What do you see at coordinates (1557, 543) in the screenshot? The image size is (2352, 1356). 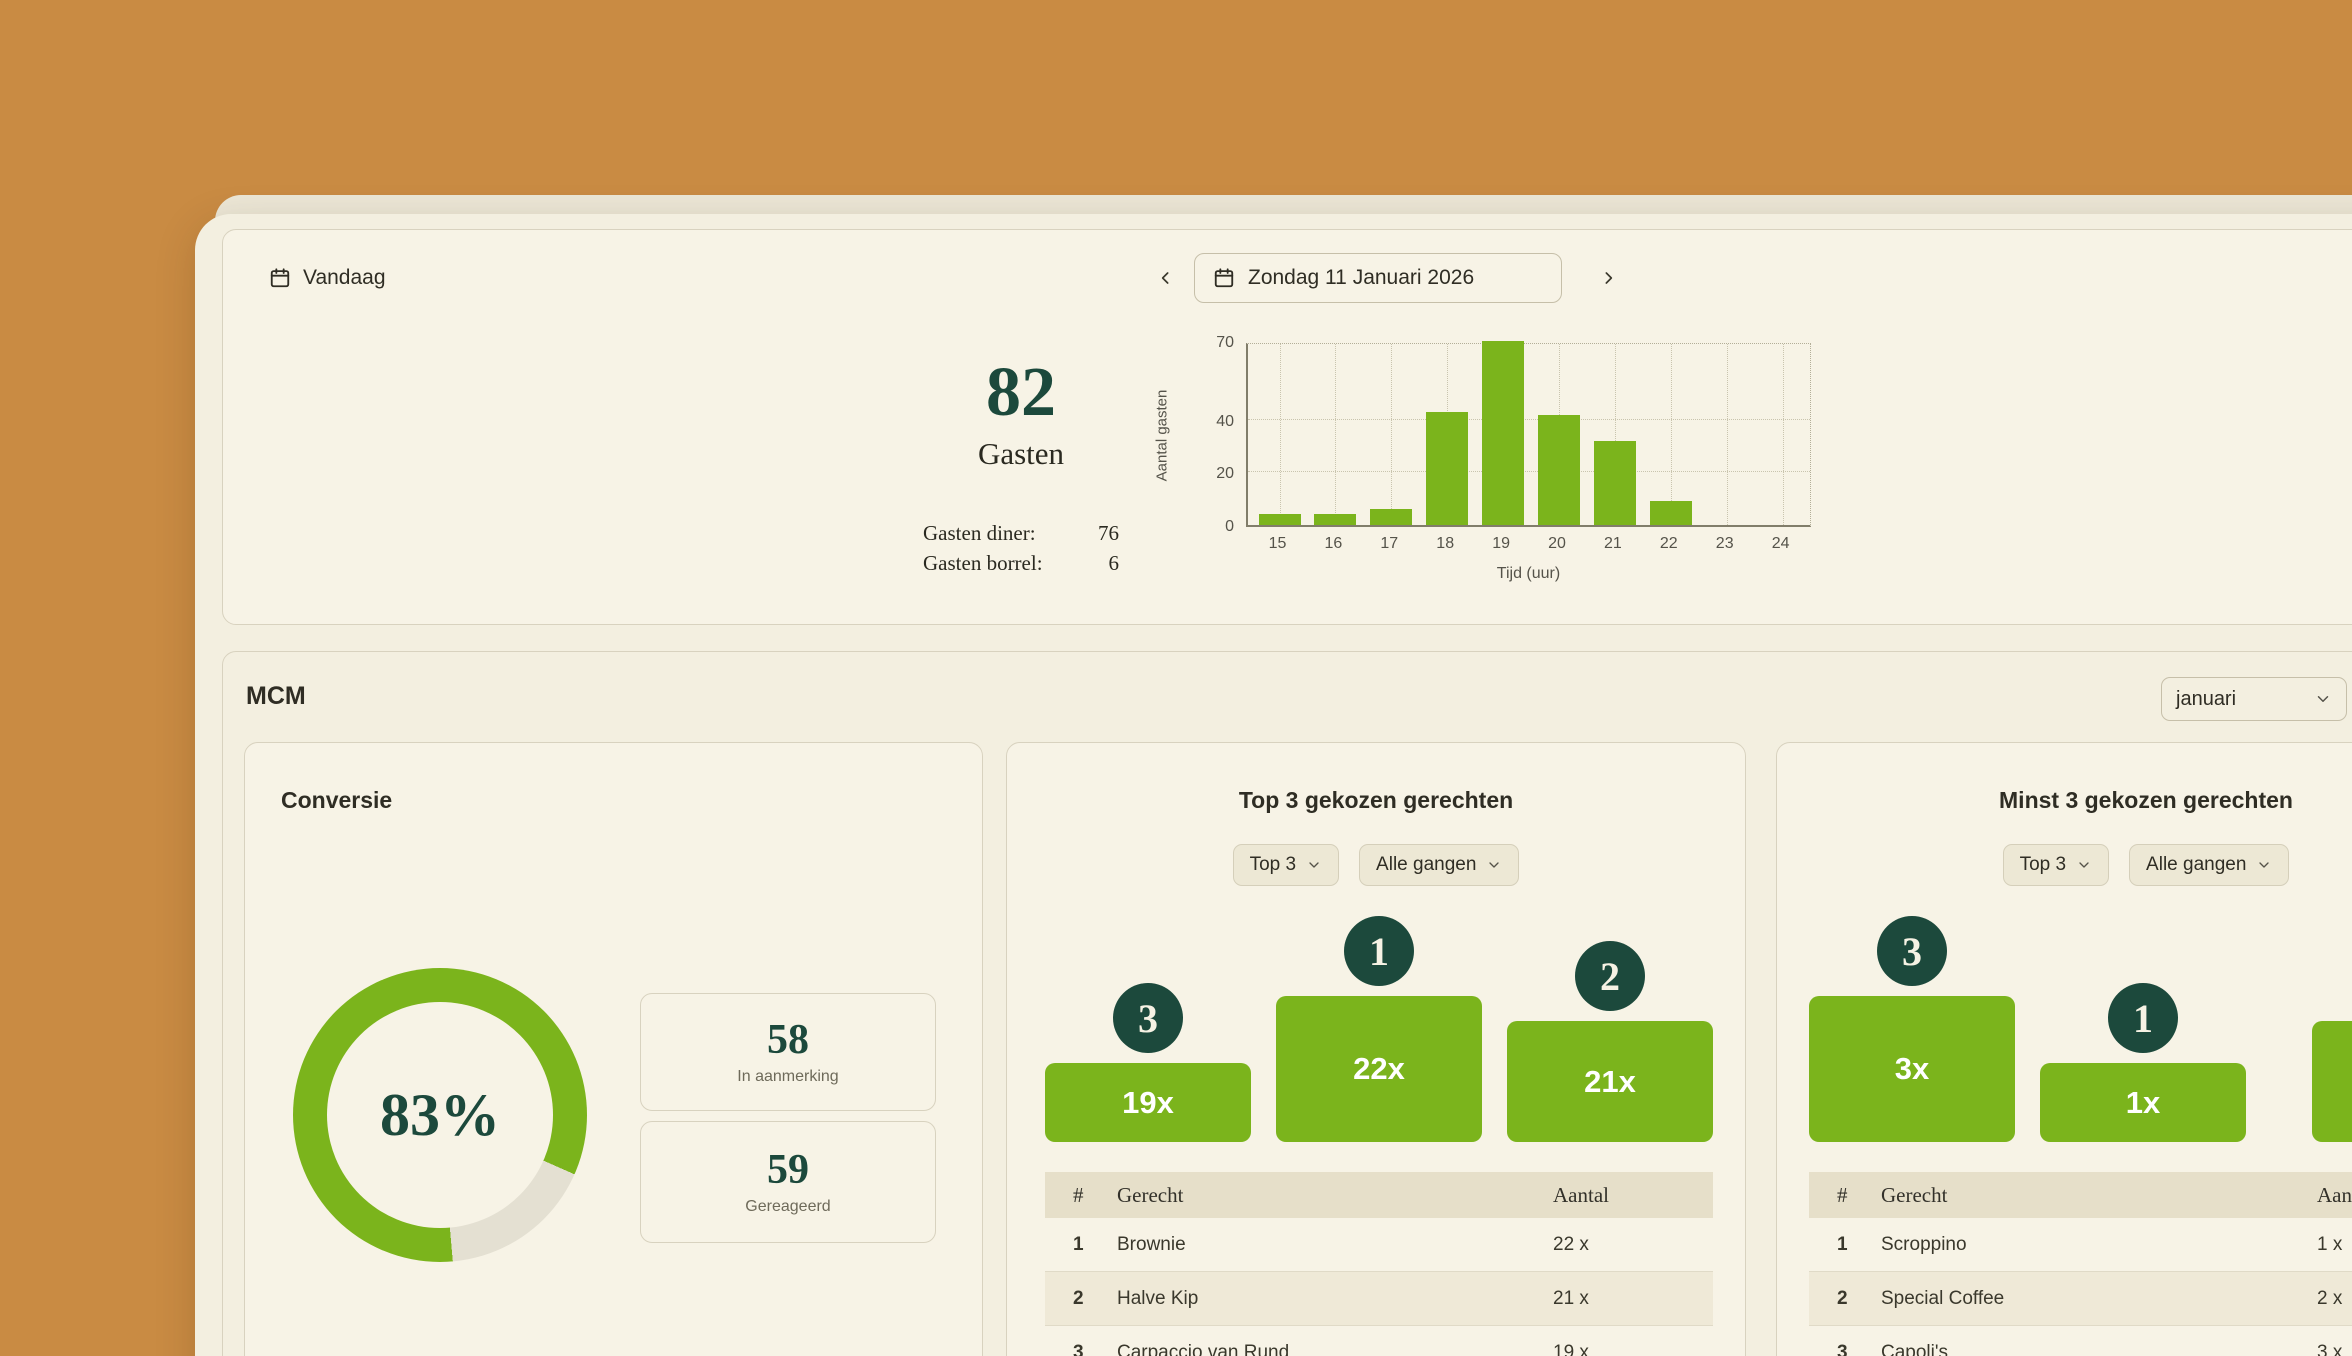 I see `x-tick-label: 20` at bounding box center [1557, 543].